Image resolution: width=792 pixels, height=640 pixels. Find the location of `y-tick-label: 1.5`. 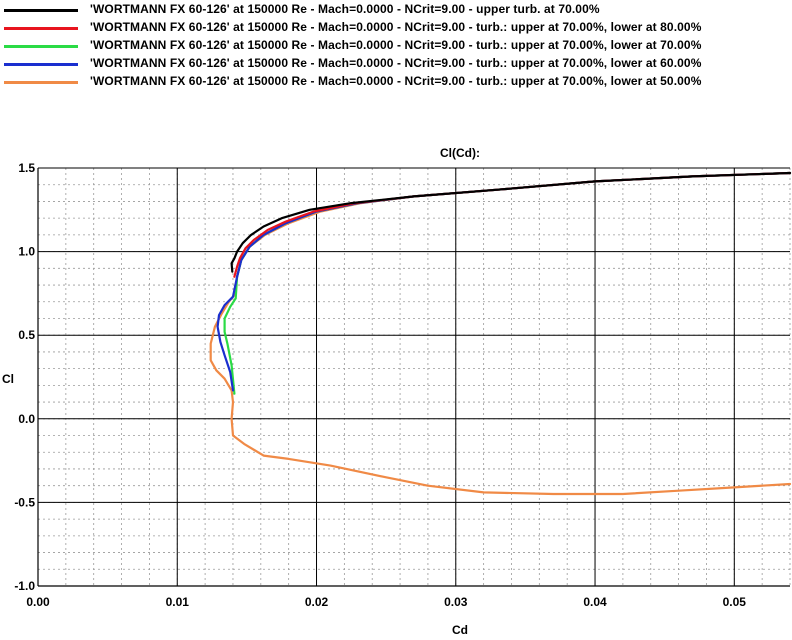

y-tick-label: 1.5 is located at coordinates (26, 168).